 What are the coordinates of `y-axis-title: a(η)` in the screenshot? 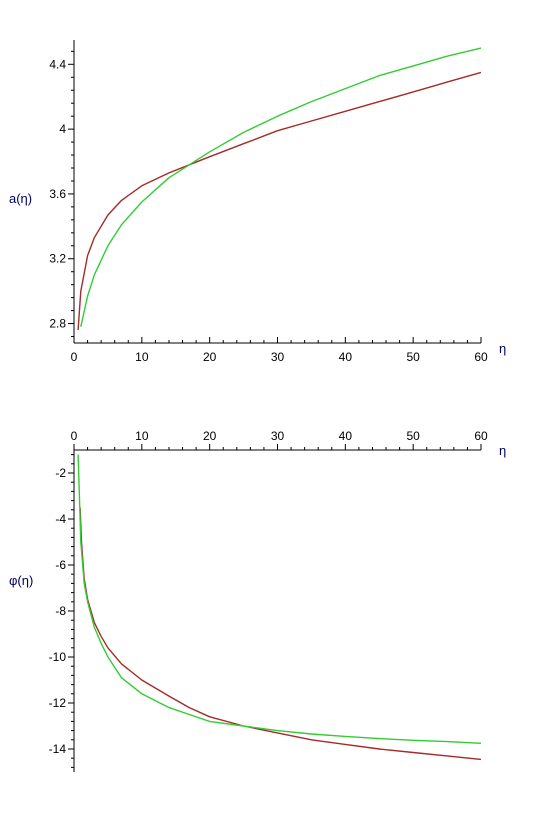 It's located at (20, 198).